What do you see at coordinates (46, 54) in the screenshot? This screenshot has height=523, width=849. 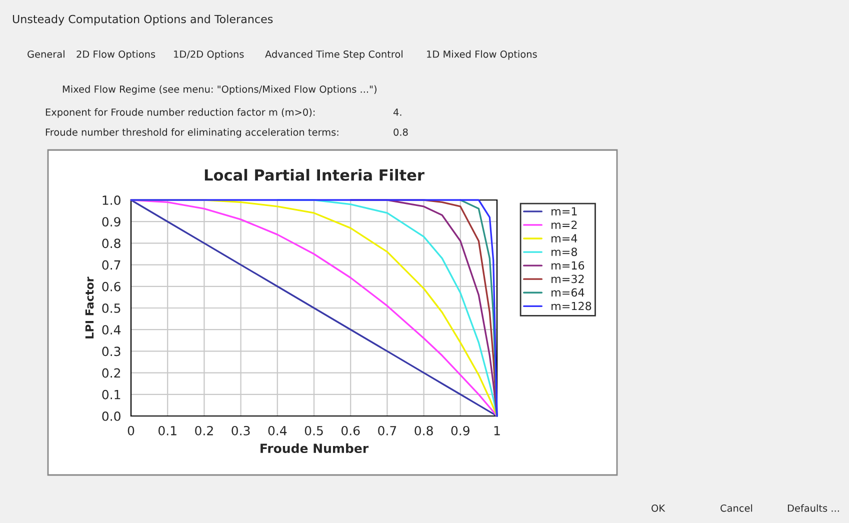 I see `text: General` at bounding box center [46, 54].